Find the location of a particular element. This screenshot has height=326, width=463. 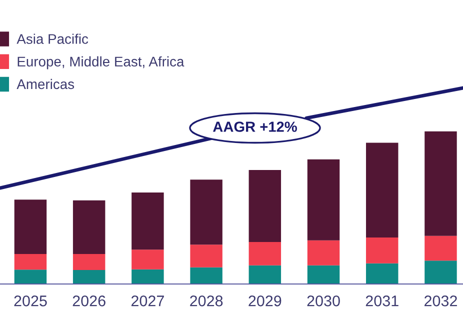

x-tick-label: 2025 is located at coordinates (30, 301).